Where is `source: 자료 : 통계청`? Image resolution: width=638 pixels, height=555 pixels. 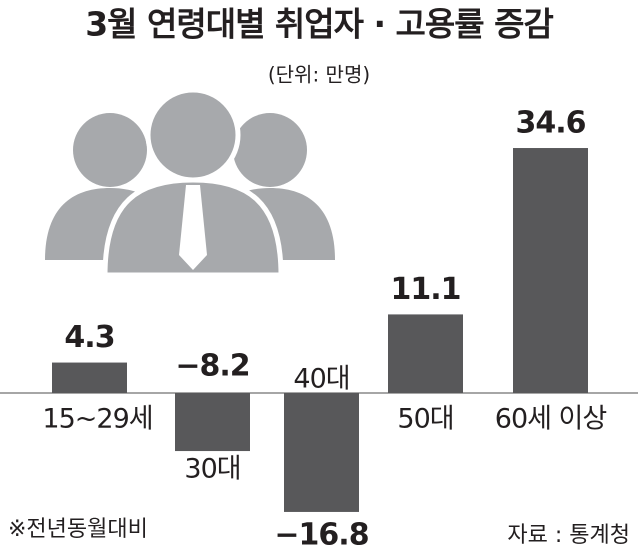 source: 자료 : 통계청 is located at coordinates (568, 535).